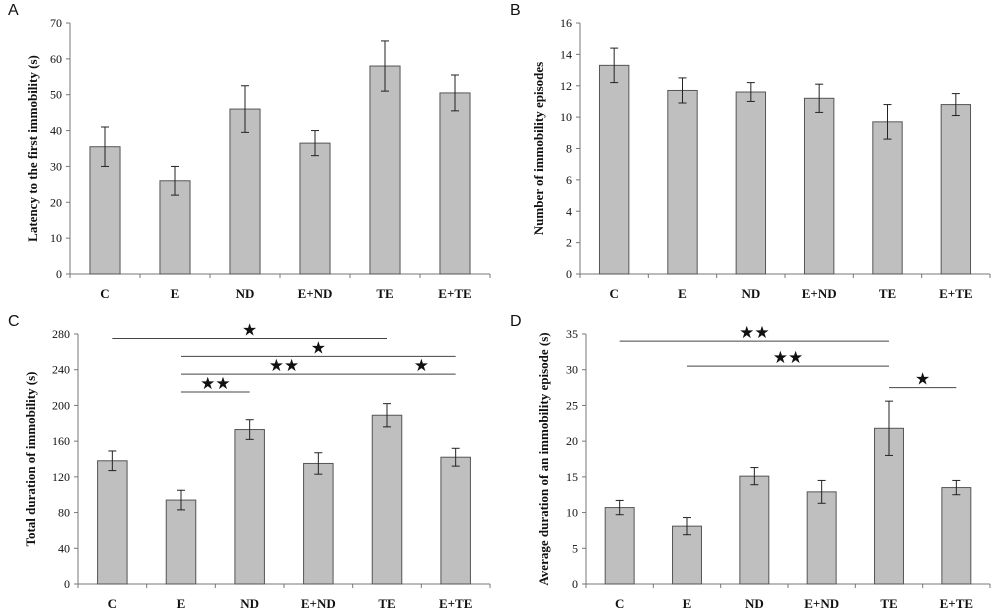 The height and width of the screenshot is (611, 1000). What do you see at coordinates (30, 458) in the screenshot?
I see `y-axis-label: Total duration of immobility (s)` at bounding box center [30, 458].